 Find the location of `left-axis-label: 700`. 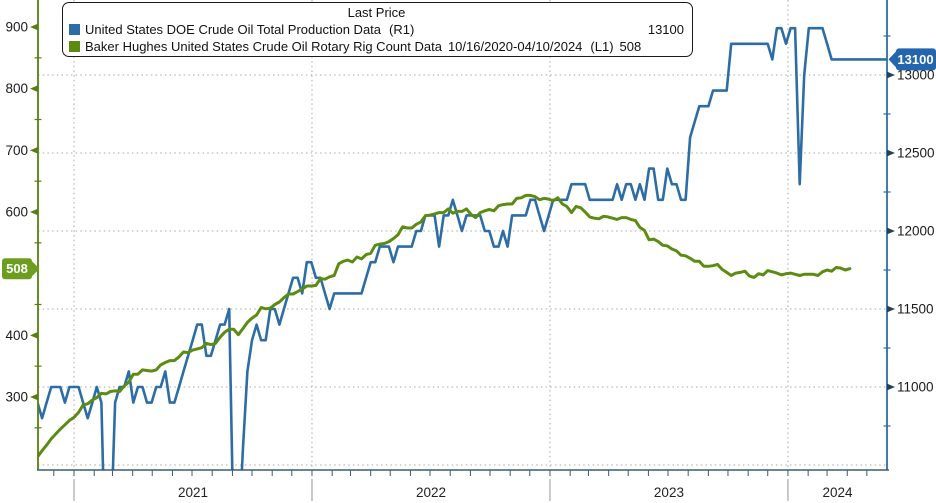

left-axis-label: 700 is located at coordinates (16, 150).